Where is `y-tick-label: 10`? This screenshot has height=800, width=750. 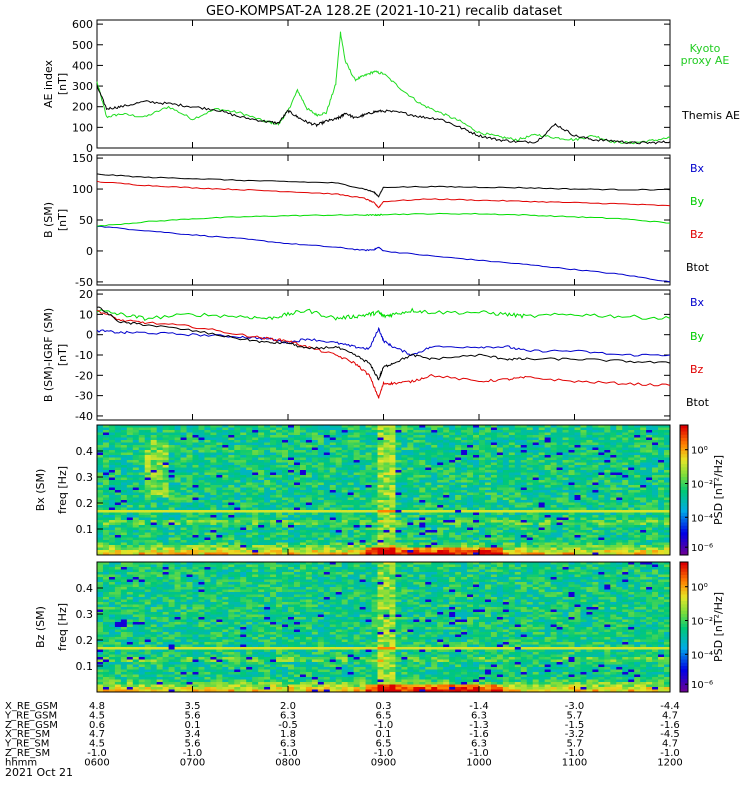 y-tick-label: 10 is located at coordinates (86, 314).